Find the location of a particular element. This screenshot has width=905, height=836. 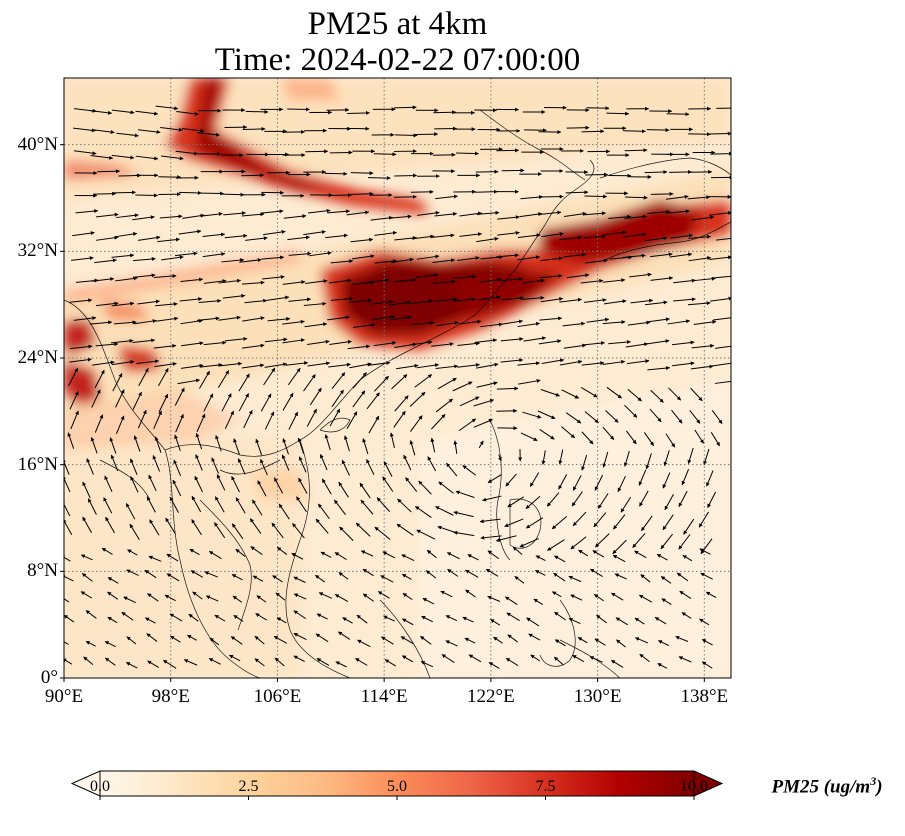

colorbar-tick-label: 7.5 is located at coordinates (545, 786).